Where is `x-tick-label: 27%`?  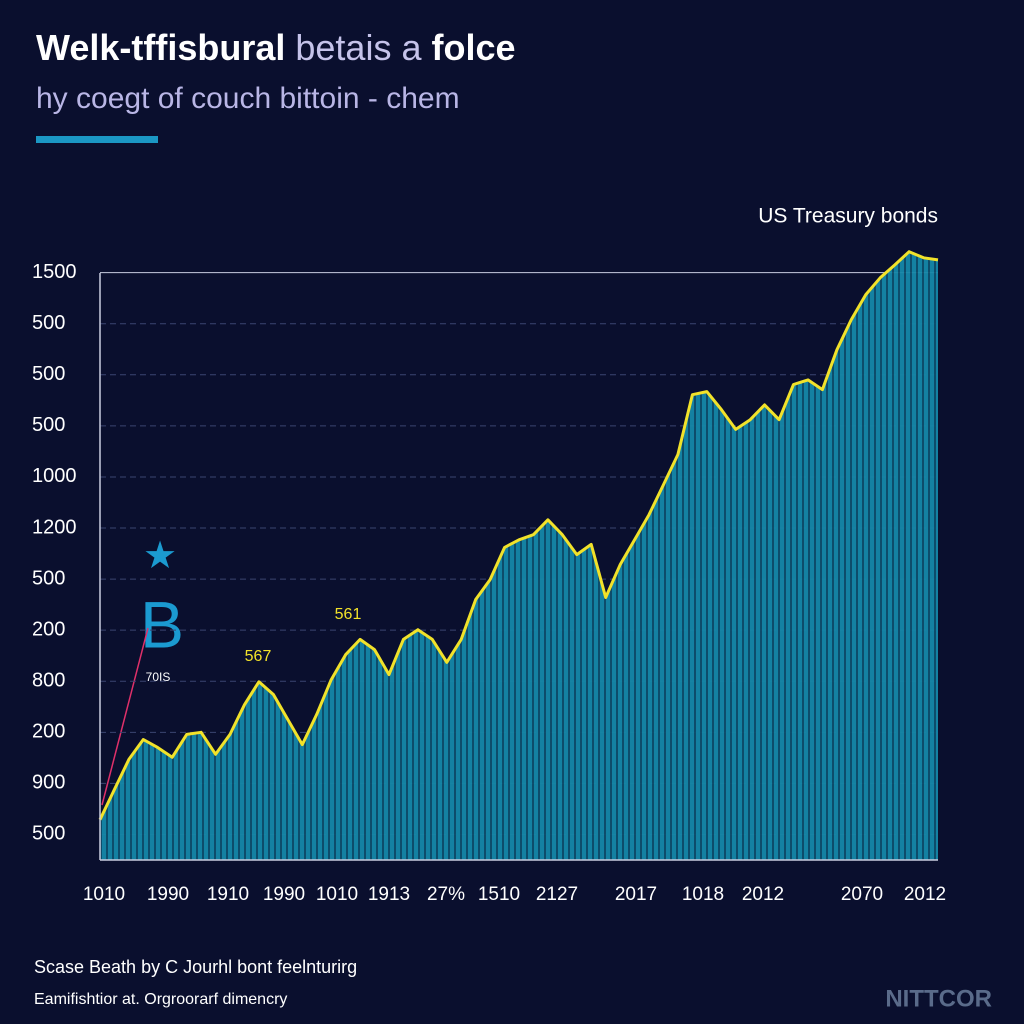
x-tick-label: 27% is located at coordinates (446, 894).